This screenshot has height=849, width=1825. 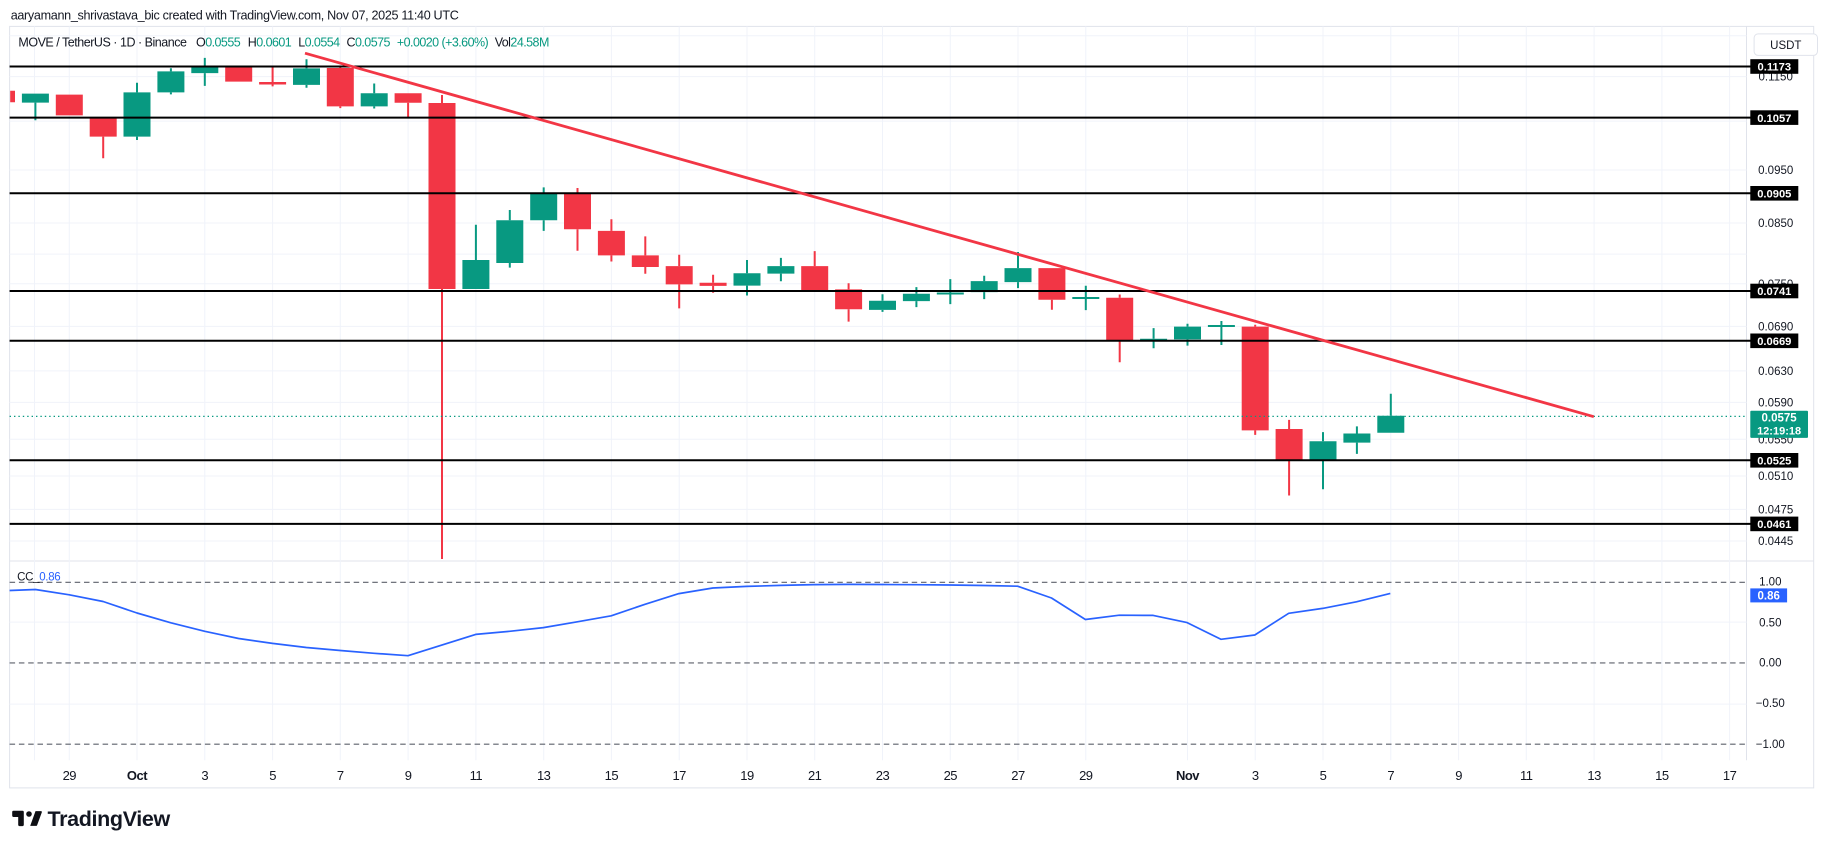 What do you see at coordinates (1774, 68) in the screenshot?
I see `svg-text: 0.1173` at bounding box center [1774, 68].